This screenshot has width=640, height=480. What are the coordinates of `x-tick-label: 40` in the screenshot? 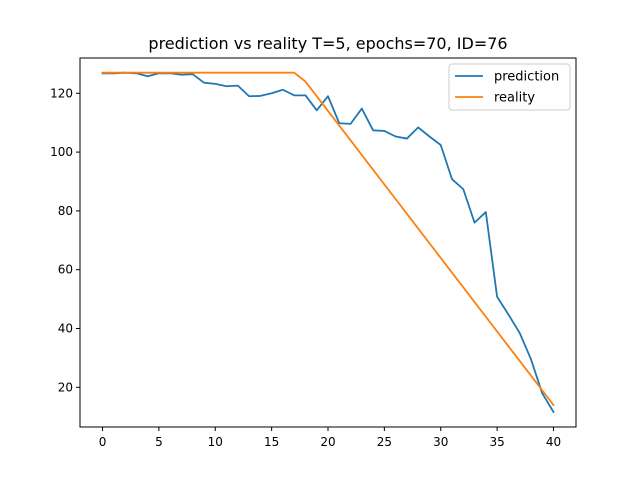 It's located at (553, 442).